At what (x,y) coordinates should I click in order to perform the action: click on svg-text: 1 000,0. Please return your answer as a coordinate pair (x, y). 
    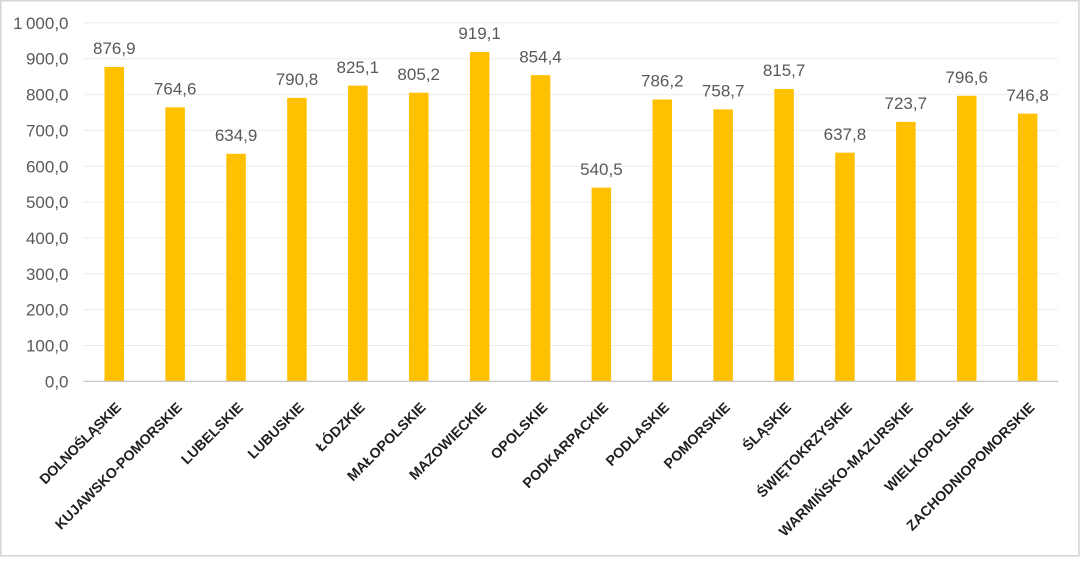
    Looking at the image, I should click on (40, 23).